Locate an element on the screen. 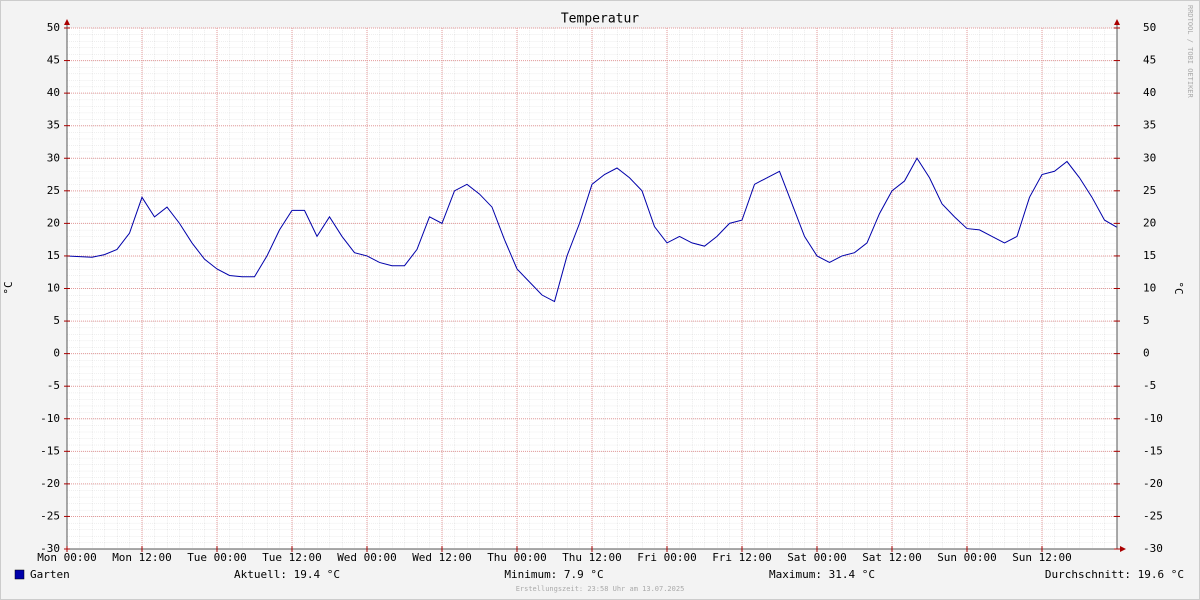  y-tick-label: -15 is located at coordinates (50, 450).